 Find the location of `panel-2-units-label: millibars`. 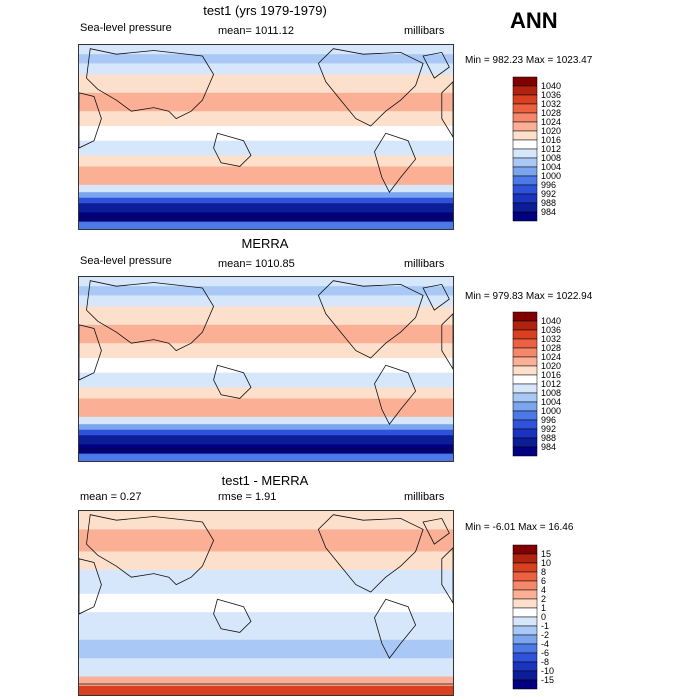

panel-2-units-label: millibars is located at coordinates (424, 264).